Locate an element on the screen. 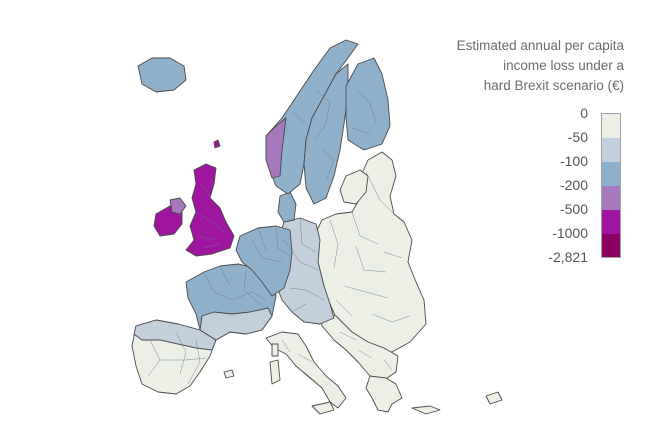 The image size is (648, 424). legend-title-line: income loss under a is located at coordinates (563, 65).